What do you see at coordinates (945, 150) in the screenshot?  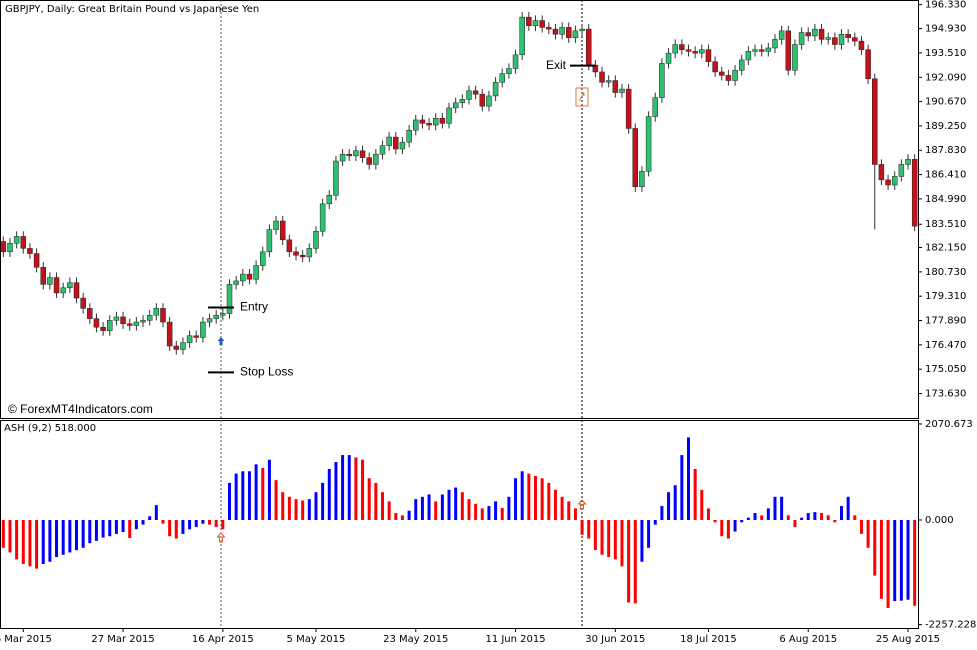 I see `y-tick-label: 187.830` at bounding box center [945, 150].